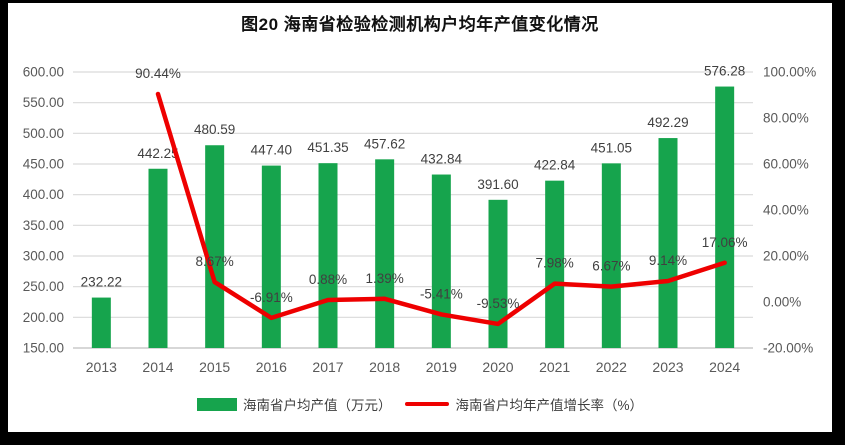 The height and width of the screenshot is (445, 845). I want to click on bar-value-label: 422.84, so click(555, 165).